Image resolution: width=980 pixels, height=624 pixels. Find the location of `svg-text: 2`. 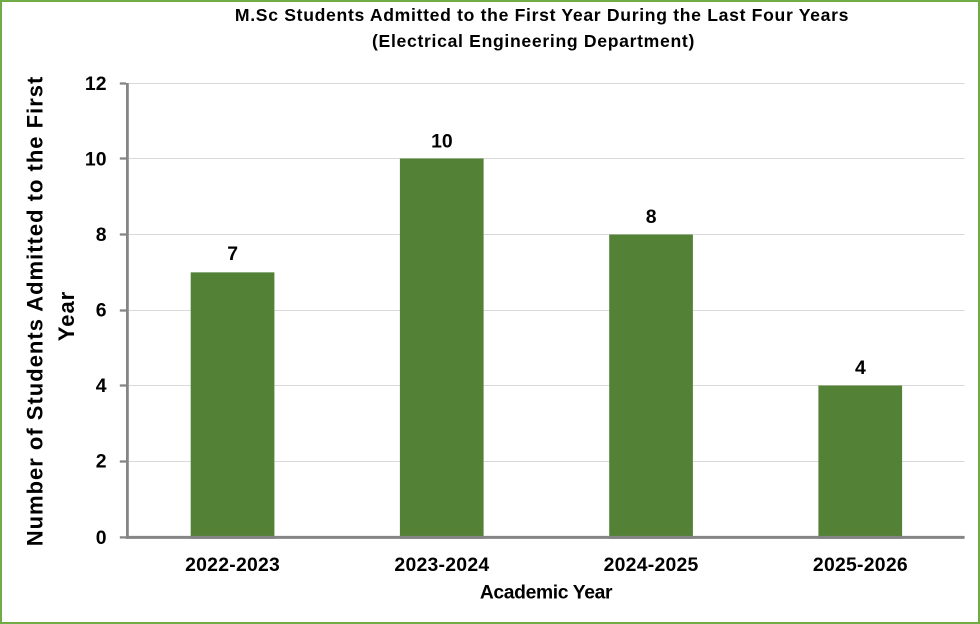

svg-text: 2 is located at coordinates (101, 461).